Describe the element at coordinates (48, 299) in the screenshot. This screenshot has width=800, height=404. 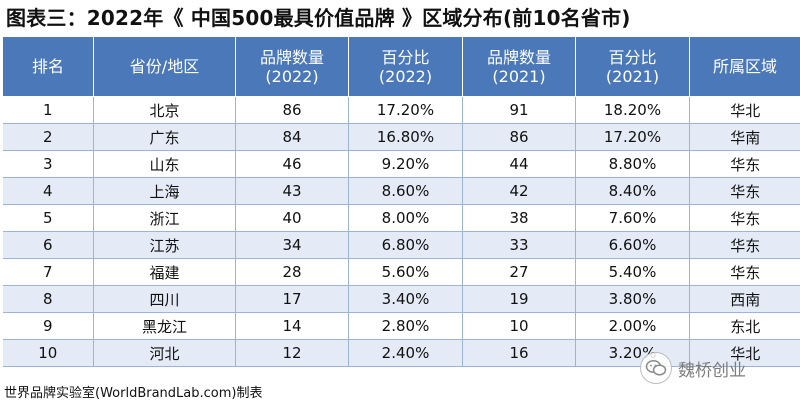
I see `cell-rank: 8` at that location.